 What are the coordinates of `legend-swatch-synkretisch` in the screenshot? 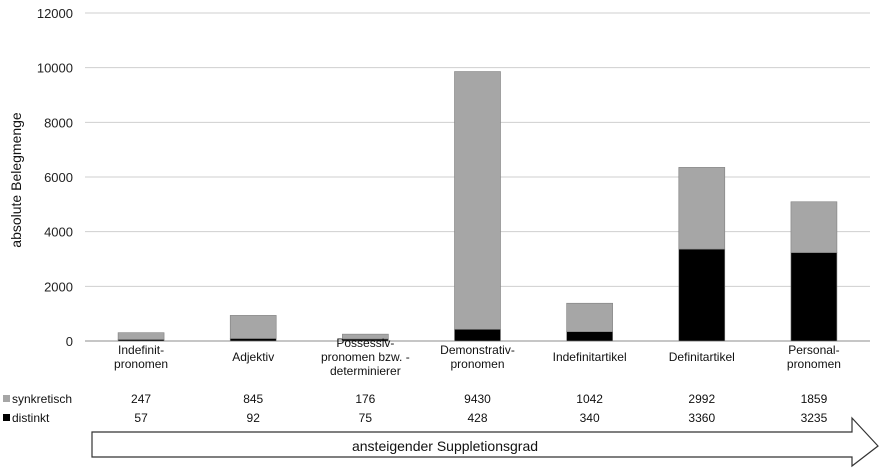 It's located at (6, 398).